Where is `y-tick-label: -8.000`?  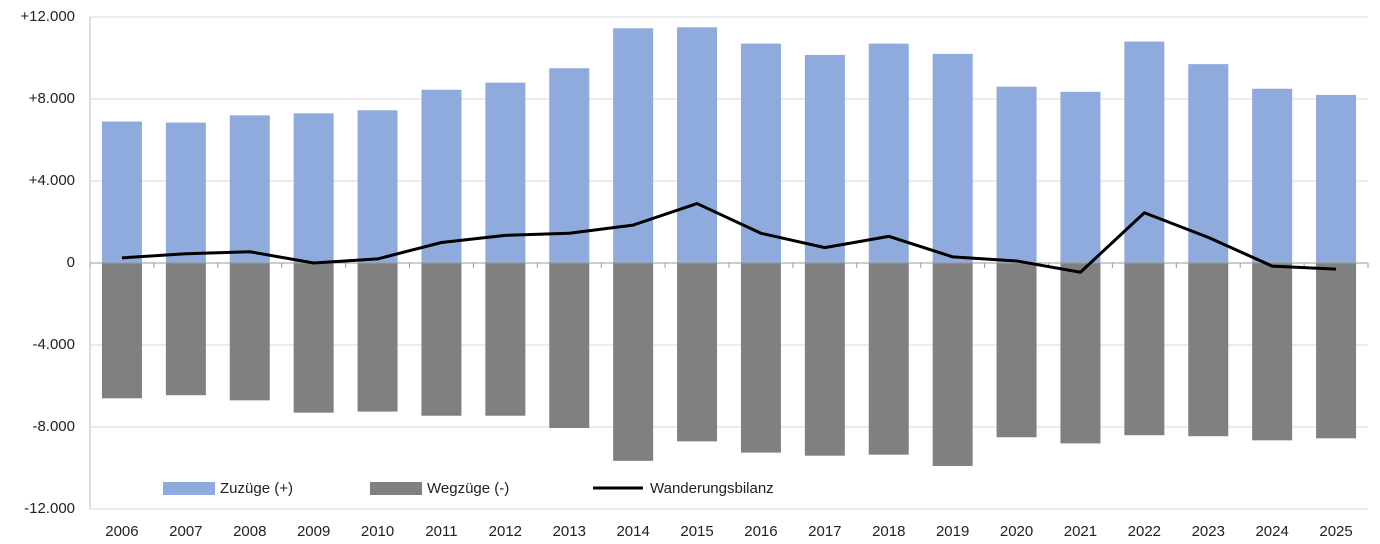
y-tick-label: -8.000 is located at coordinates (53, 426).